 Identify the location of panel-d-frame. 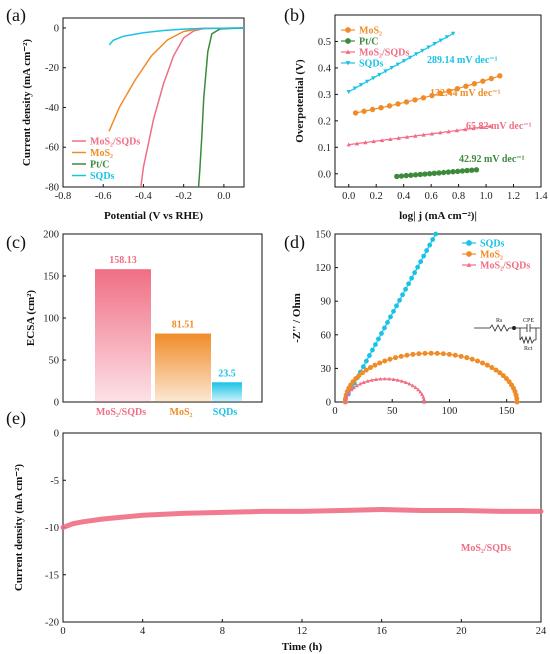
(438, 318).